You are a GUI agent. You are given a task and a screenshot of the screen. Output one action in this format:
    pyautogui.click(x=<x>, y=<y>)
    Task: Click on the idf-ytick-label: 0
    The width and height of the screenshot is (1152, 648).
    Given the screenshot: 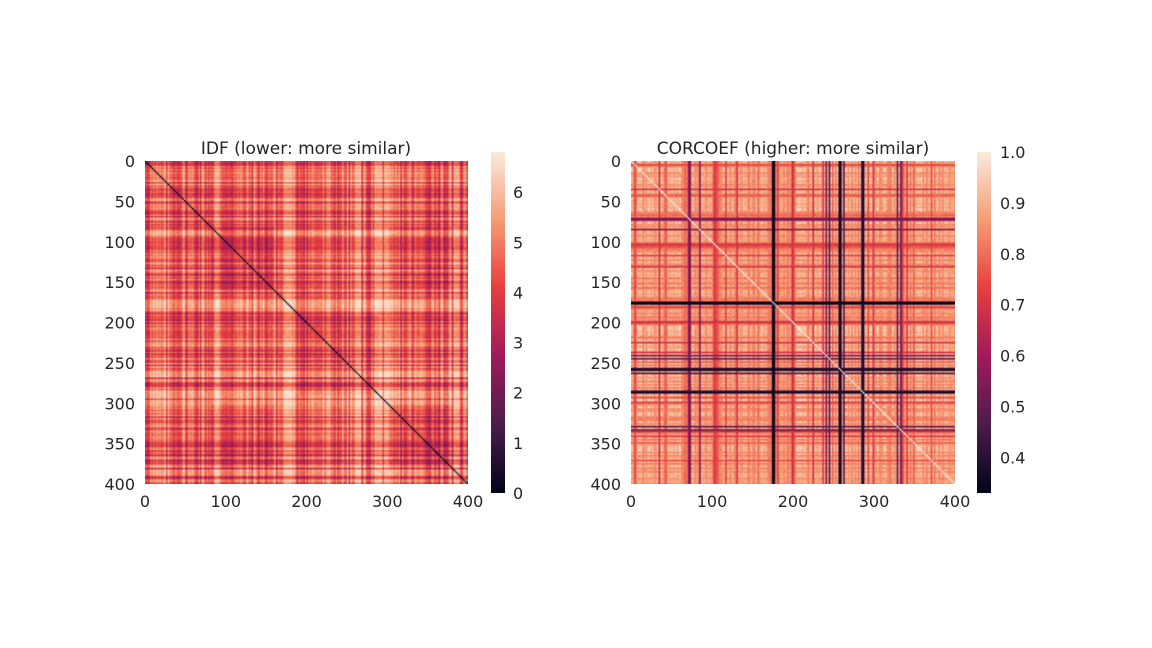 What is the action you would take?
    pyautogui.click(x=130, y=161)
    